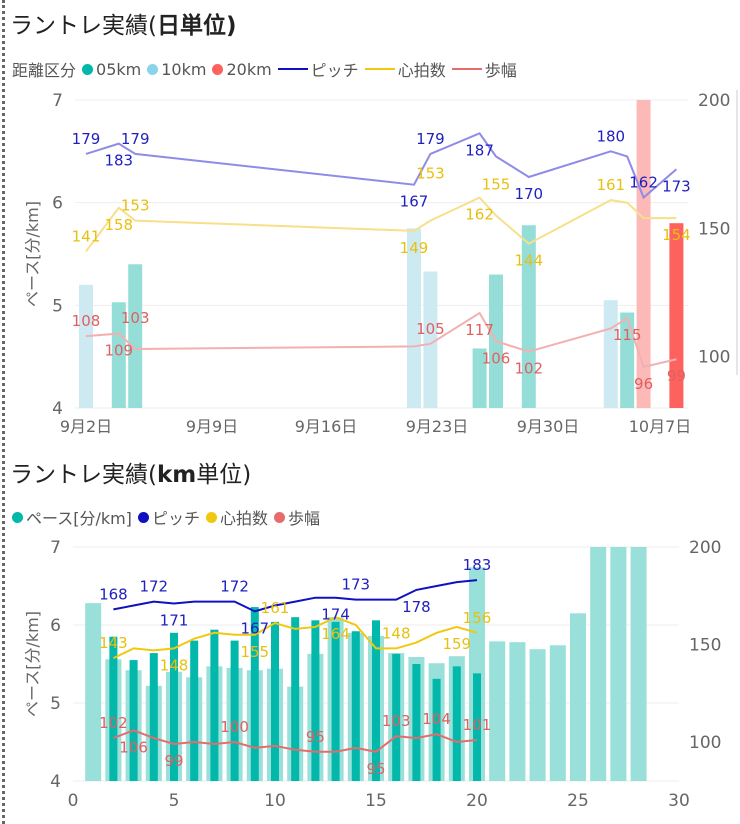 This screenshot has width=740, height=824. I want to click on x-tick-label: 5, so click(174, 801).